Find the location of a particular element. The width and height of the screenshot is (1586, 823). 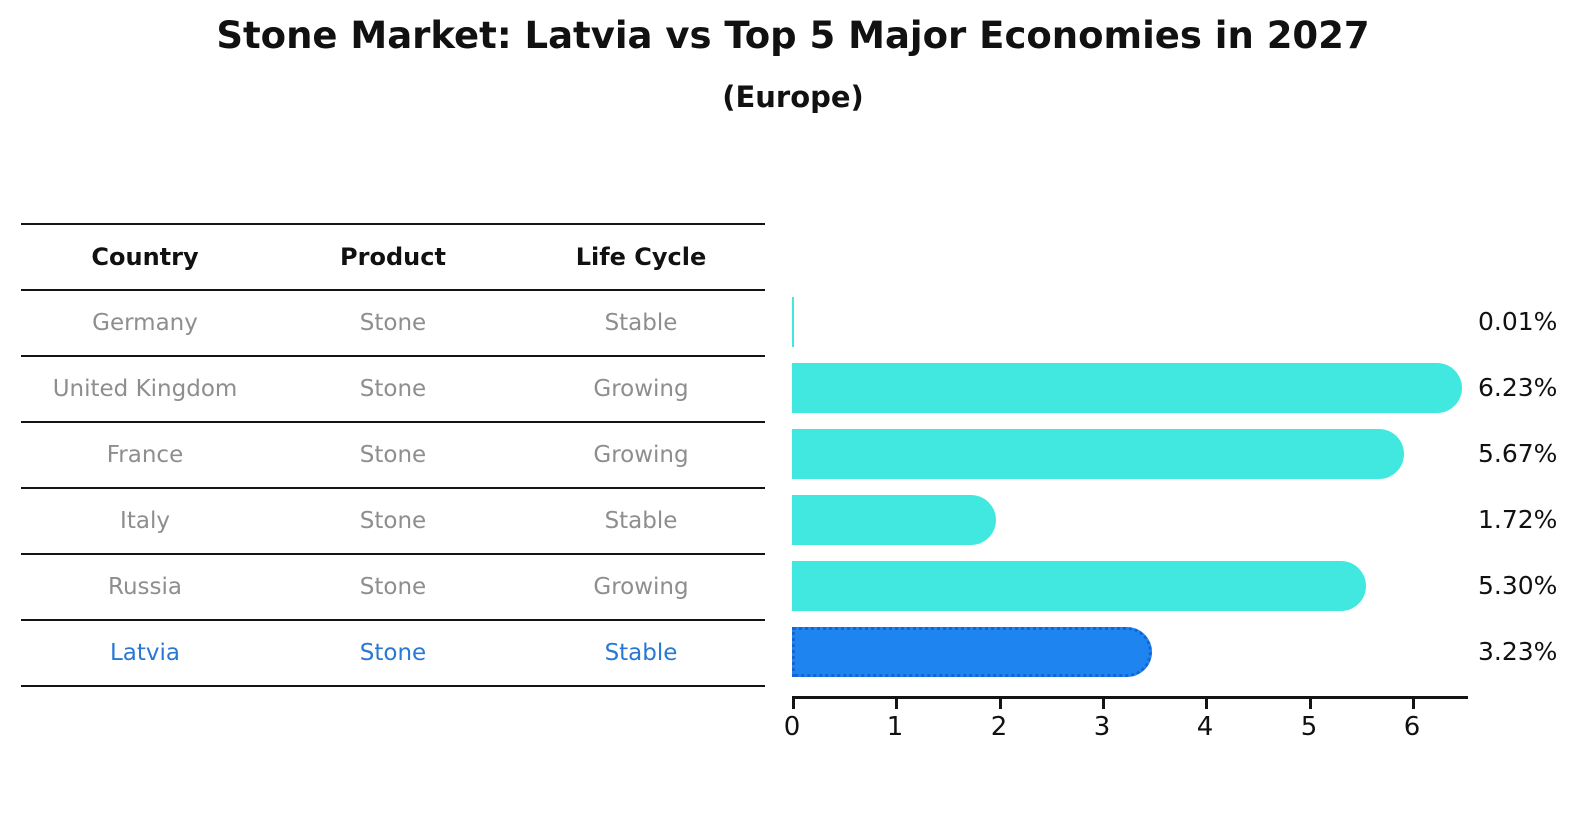

table-row-united-kingdom: United Kingdom Stone Growing is located at coordinates (393, 388).